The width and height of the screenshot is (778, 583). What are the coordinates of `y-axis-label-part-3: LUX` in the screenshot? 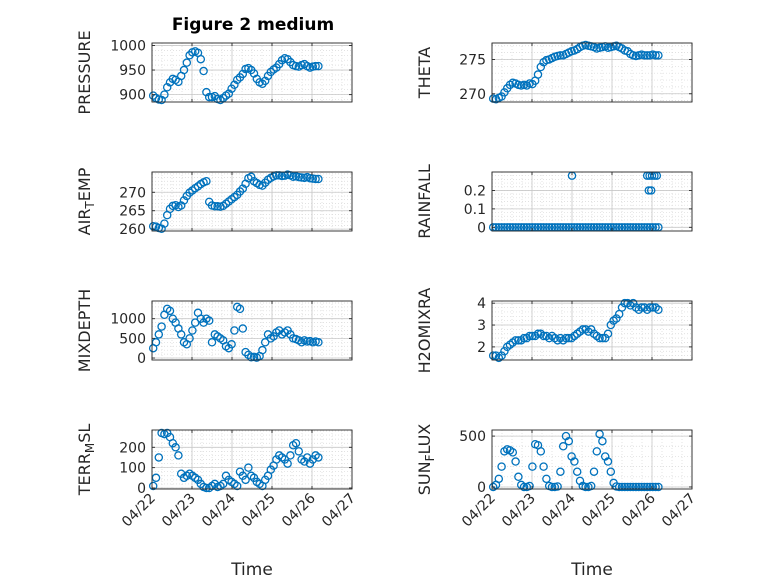 It's located at (424, 439).